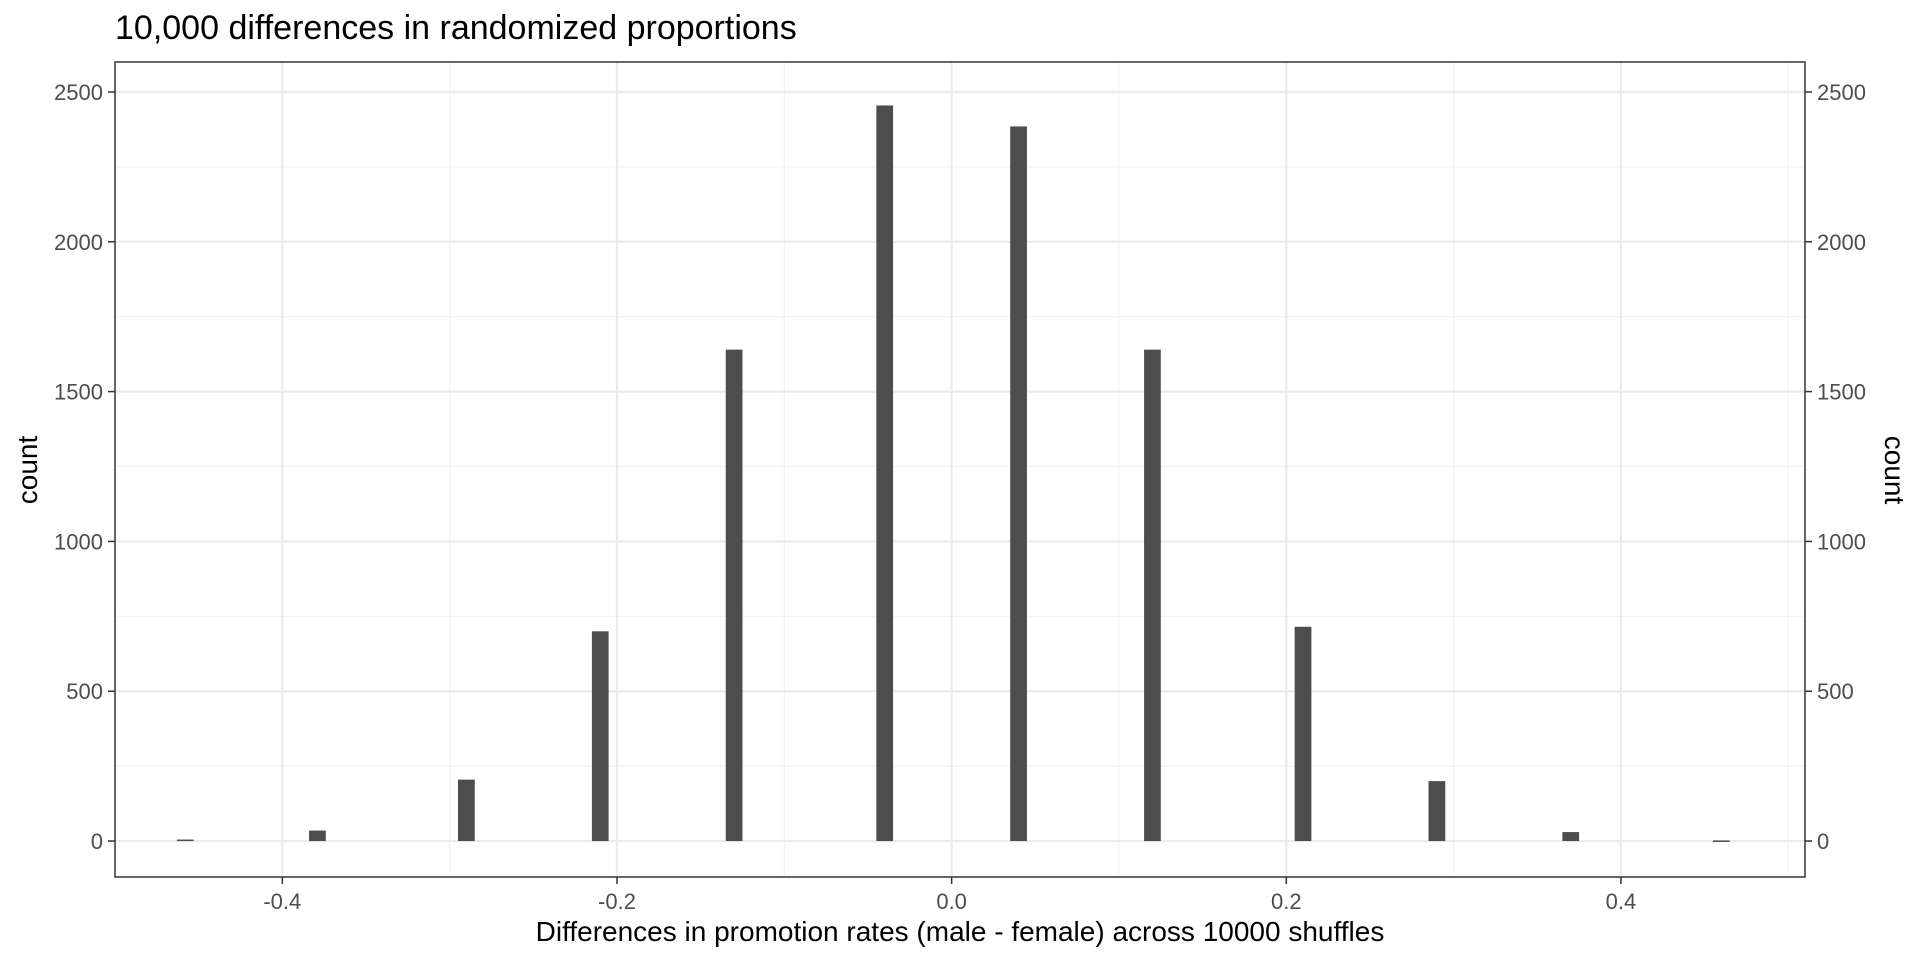 The height and width of the screenshot is (960, 1920). I want to click on y-tick-label-right: 2000, so click(1841, 242).